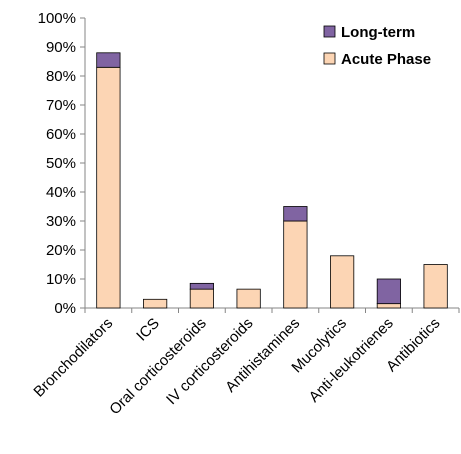 The image size is (461, 454). Describe the element at coordinates (61, 250) in the screenshot. I see `y-tick-label: 20%` at that location.